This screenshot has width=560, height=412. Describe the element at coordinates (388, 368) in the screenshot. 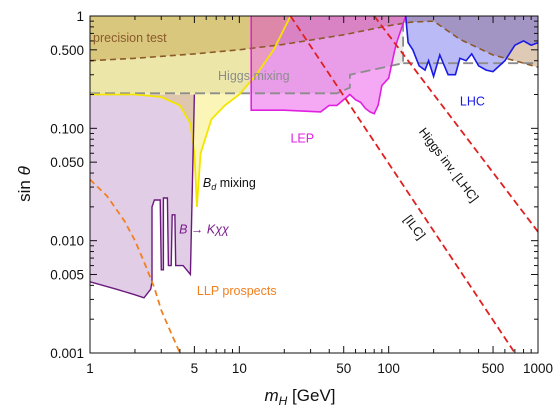

I see `x-tick-label: 100` at that location.